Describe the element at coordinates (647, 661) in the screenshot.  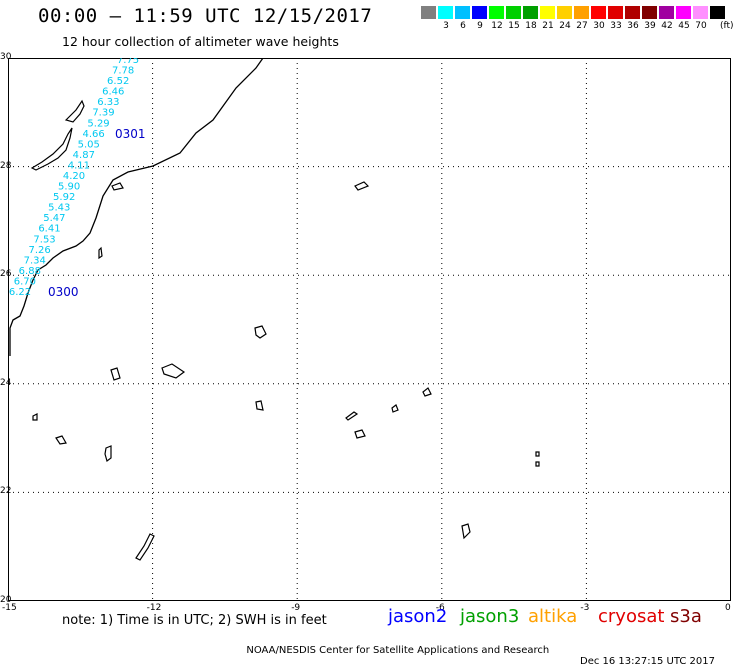
I see `credit-timestamp: Dec 16 13:27:15 UTC 2017` at that location.